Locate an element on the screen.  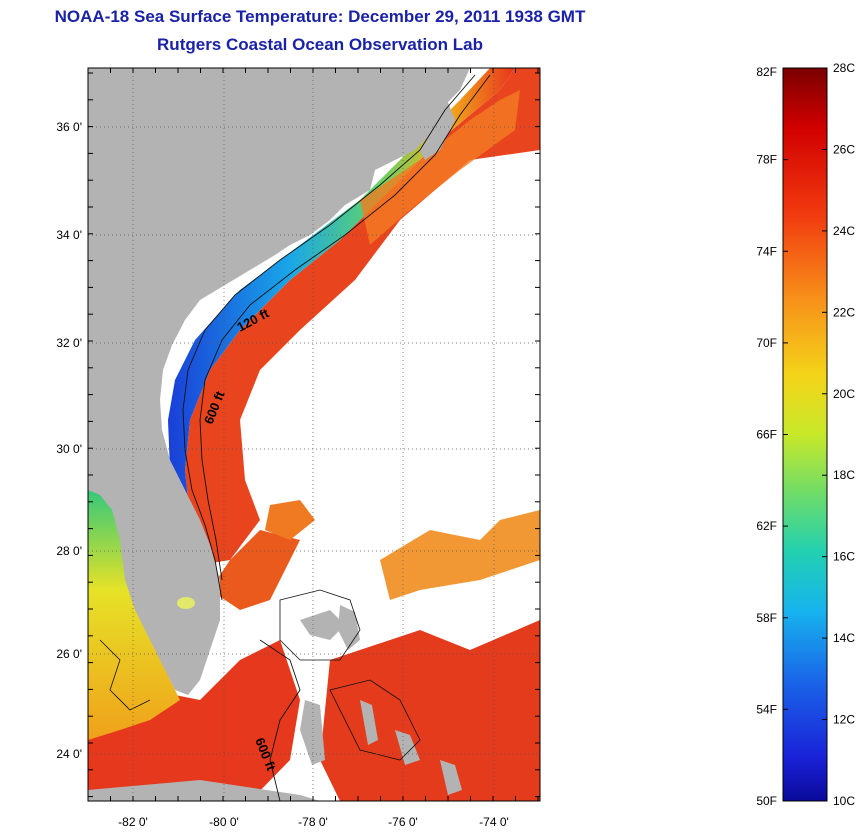
longitude-labels: -82 0' -80 0' -78 0' -76 0' -74 0' is located at coordinates (313, 822).